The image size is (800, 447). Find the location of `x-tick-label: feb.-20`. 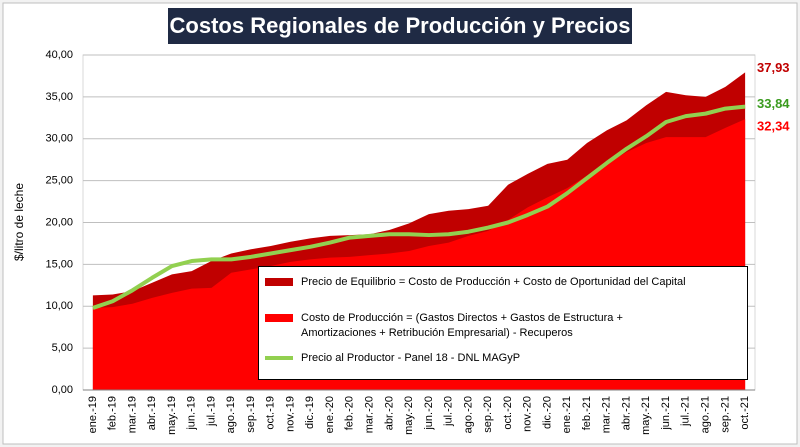

x-tick-label: feb.-20 is located at coordinates (350, 413).